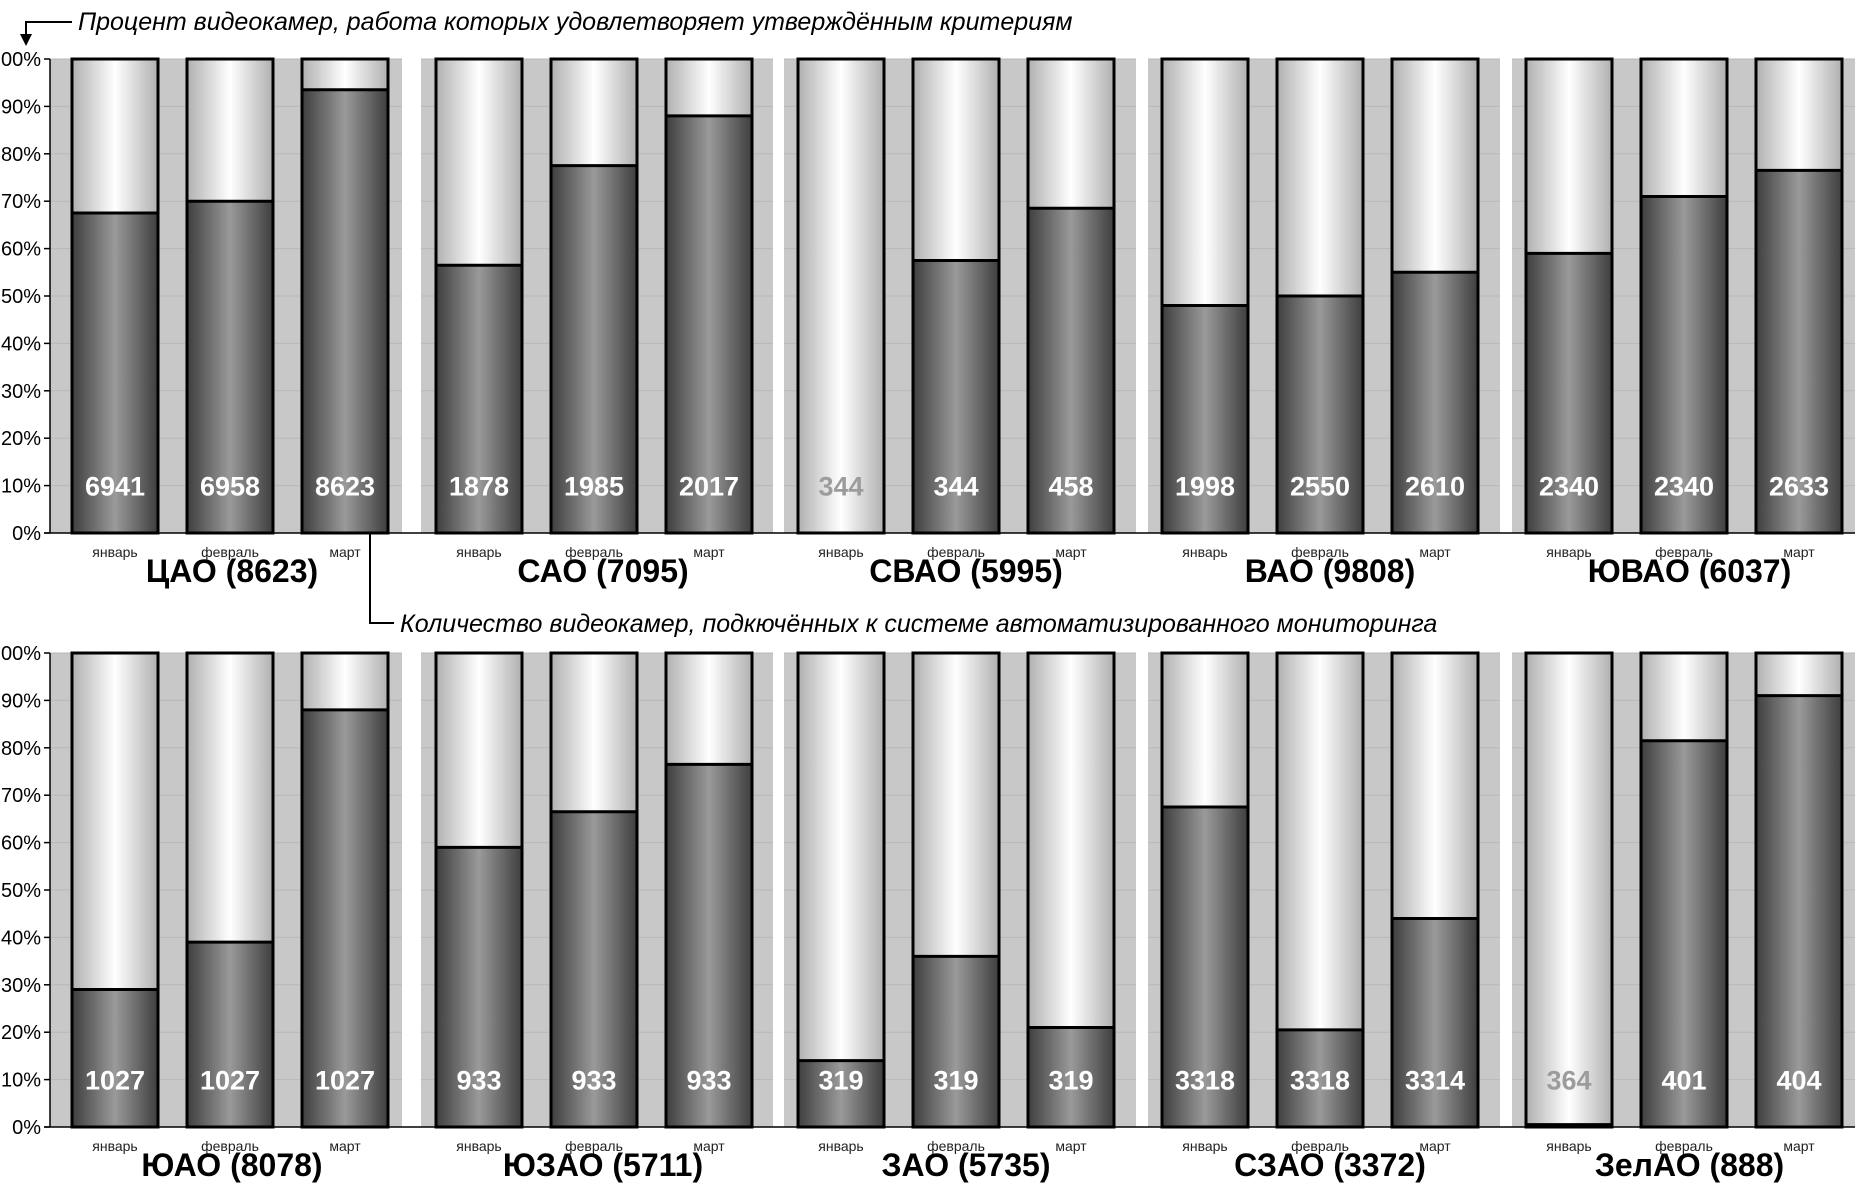 This screenshot has height=1191, width=1855. Describe the element at coordinates (1205, 487) in the screenshot. I see `camera-count-label: 1998` at that location.